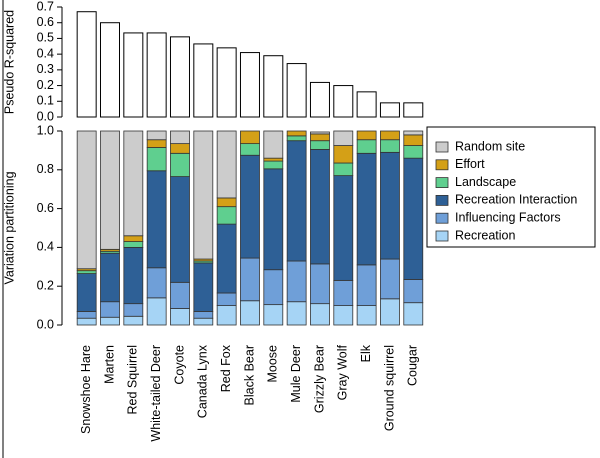 The height and width of the screenshot is (458, 600). Describe the element at coordinates (273, 364) in the screenshot. I see `x-tick-label: Moose` at that location.